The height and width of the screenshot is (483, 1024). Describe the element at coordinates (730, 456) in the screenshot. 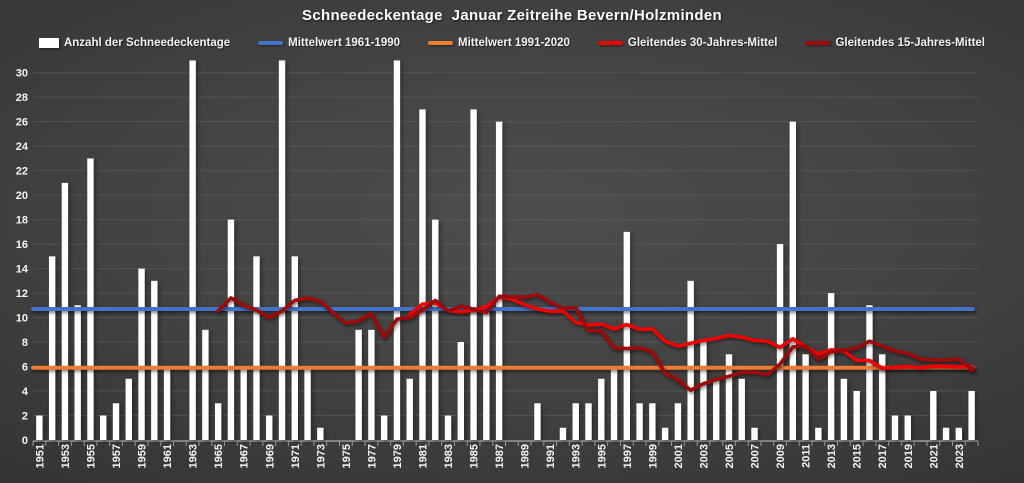

I see `x-axis-label: 2005` at that location.